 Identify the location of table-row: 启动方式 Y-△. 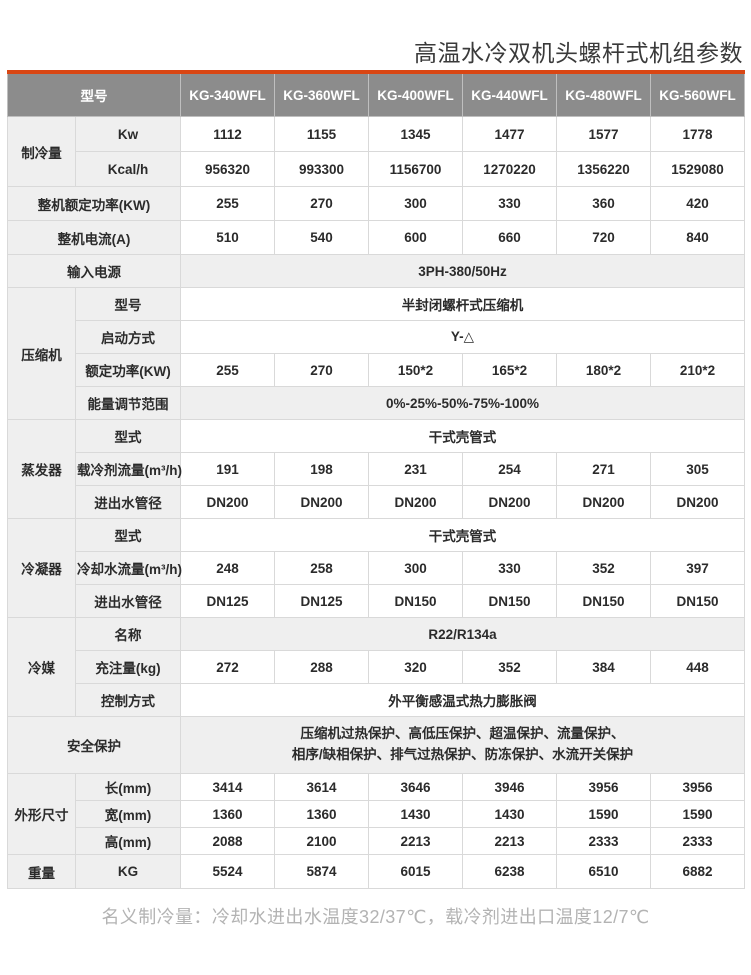
(376, 337).